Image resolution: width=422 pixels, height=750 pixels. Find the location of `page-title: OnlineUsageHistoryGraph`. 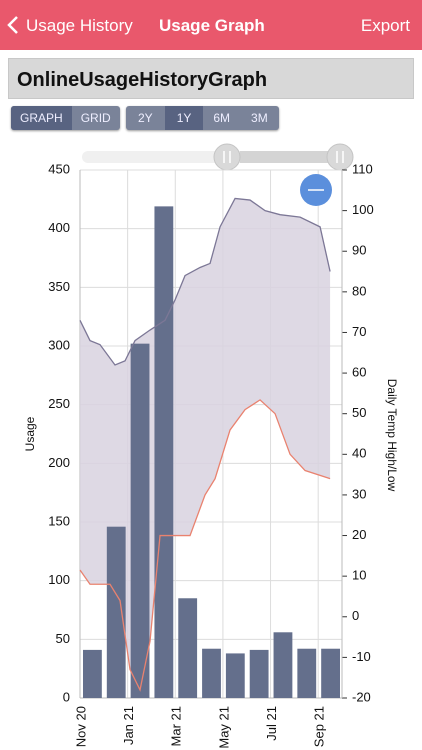

page-title: OnlineUsageHistoryGraph is located at coordinates (142, 80).